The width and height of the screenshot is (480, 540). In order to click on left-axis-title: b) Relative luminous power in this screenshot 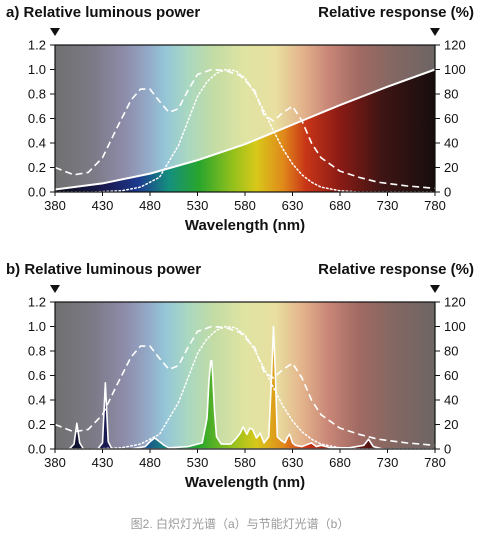, I will do `click(103, 269)`.